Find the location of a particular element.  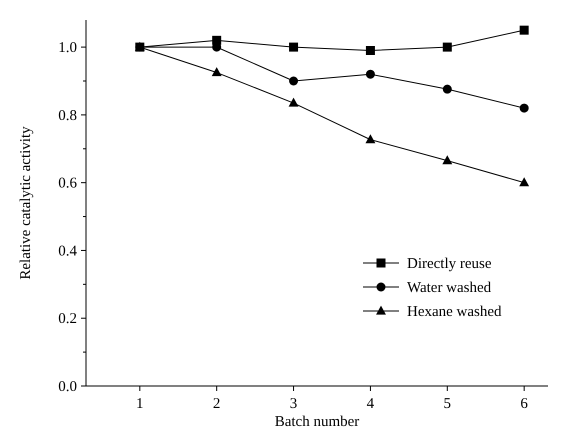

y-tick-label: 0.8 is located at coordinates (67, 116).